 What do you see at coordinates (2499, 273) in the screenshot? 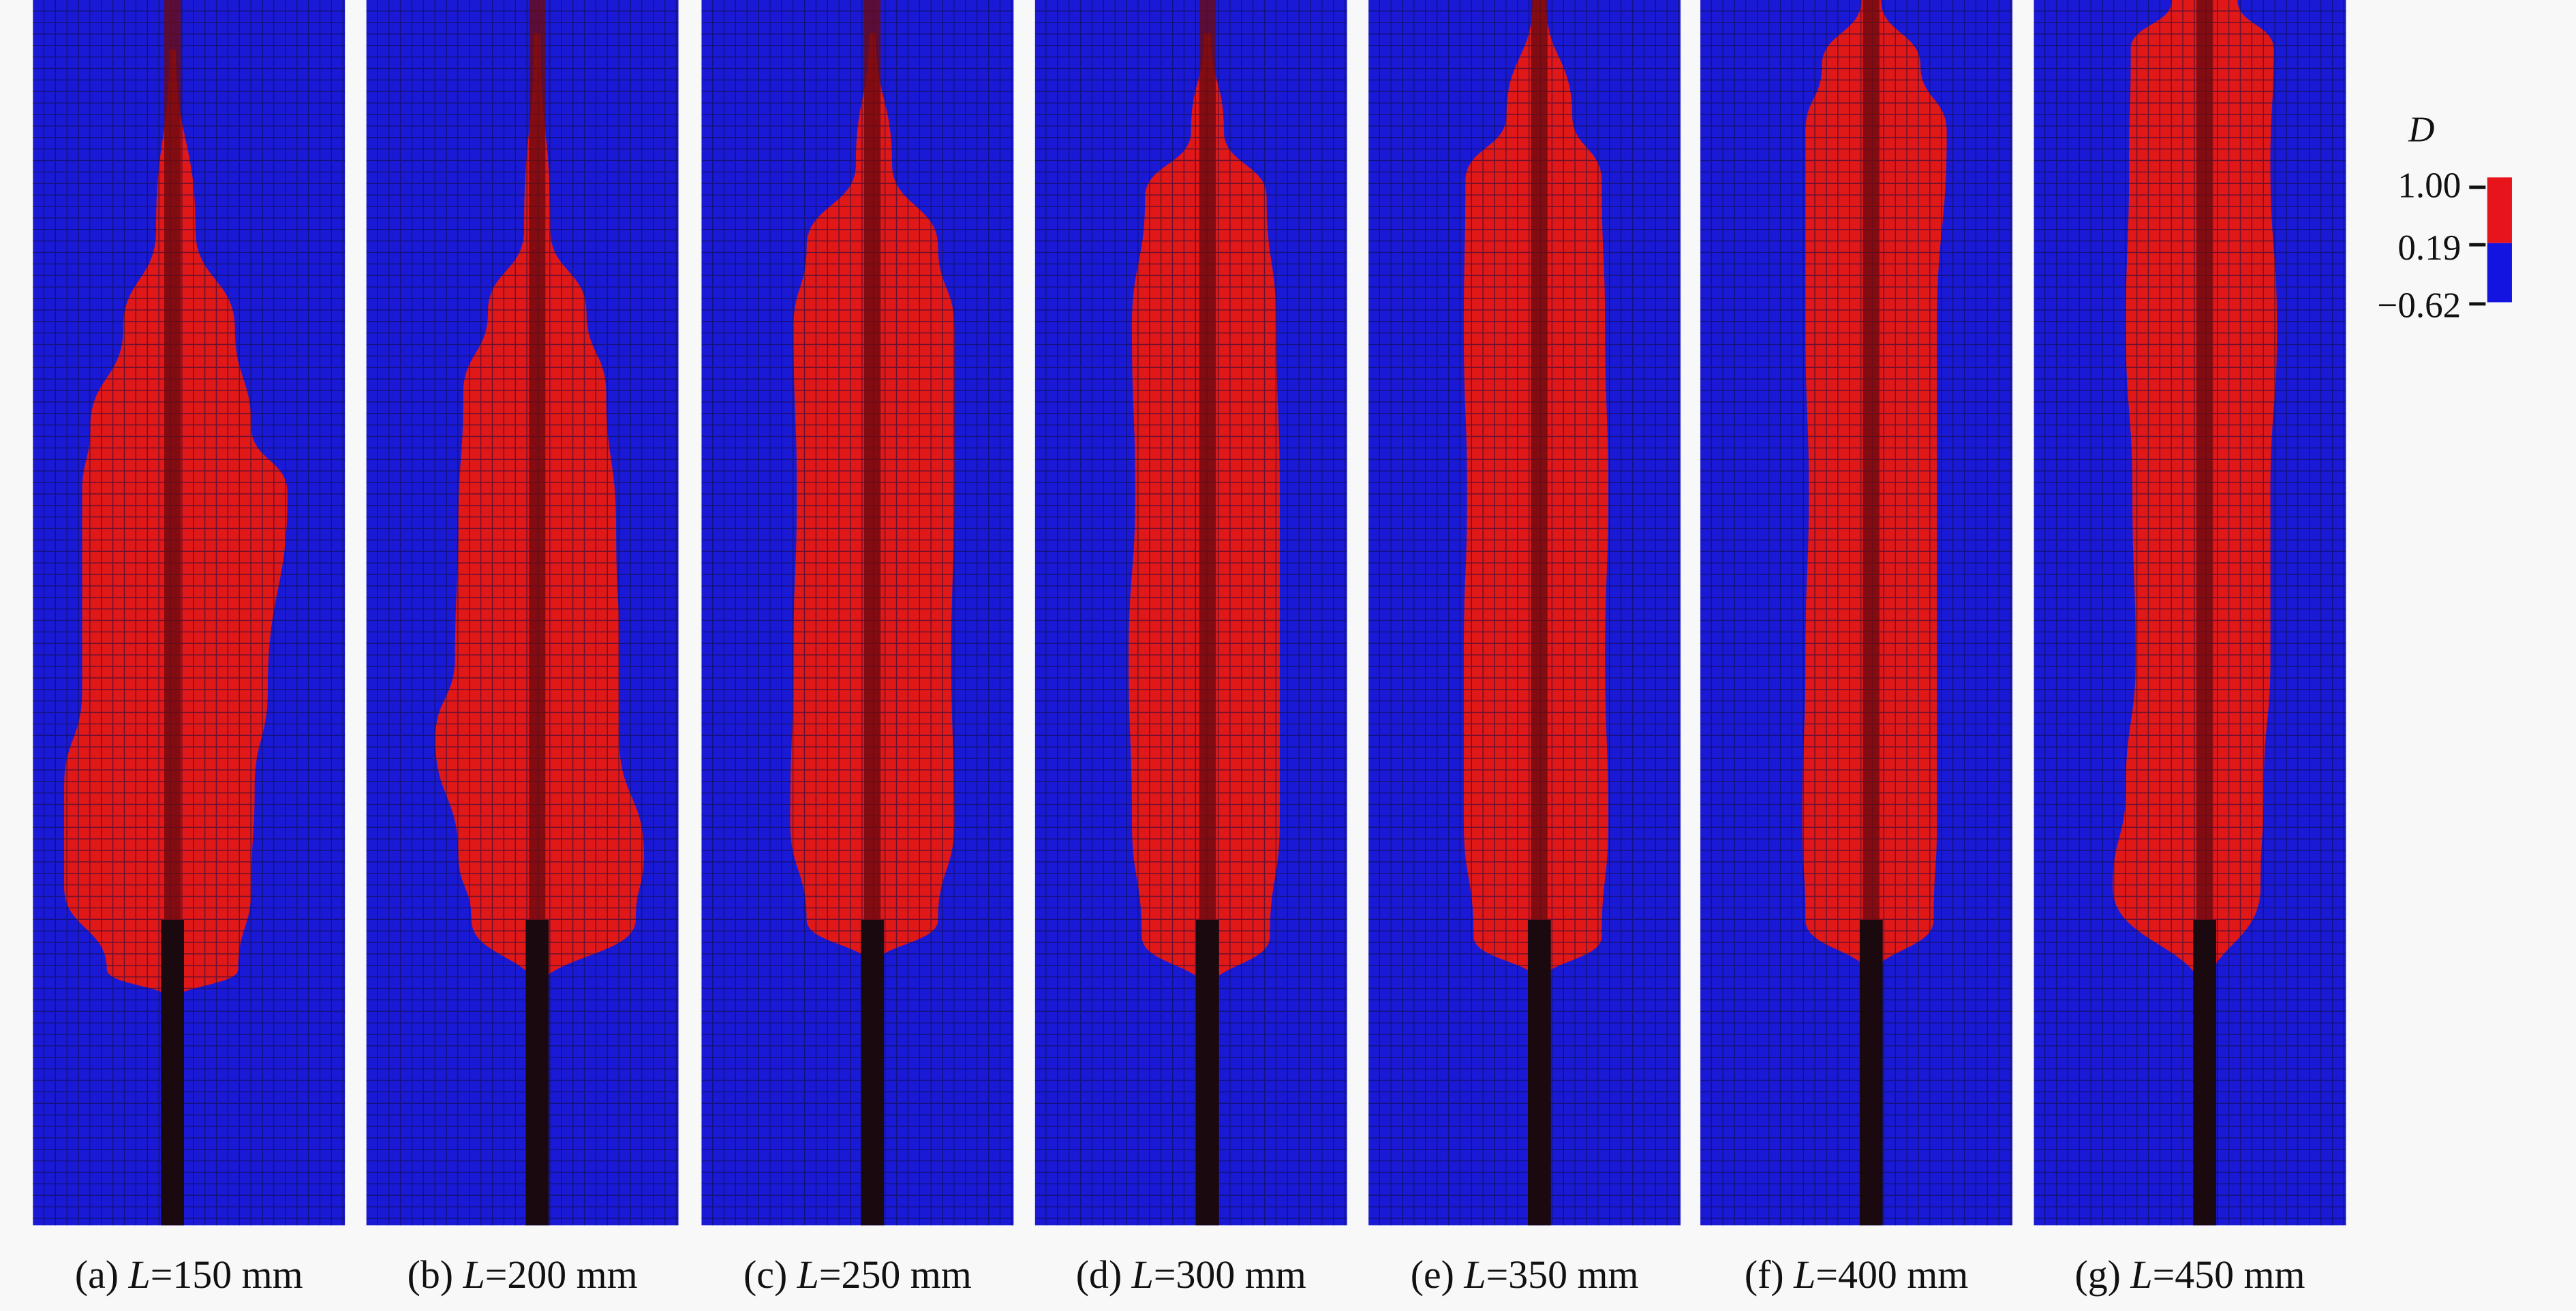
I see `legend-color-blue` at bounding box center [2499, 273].